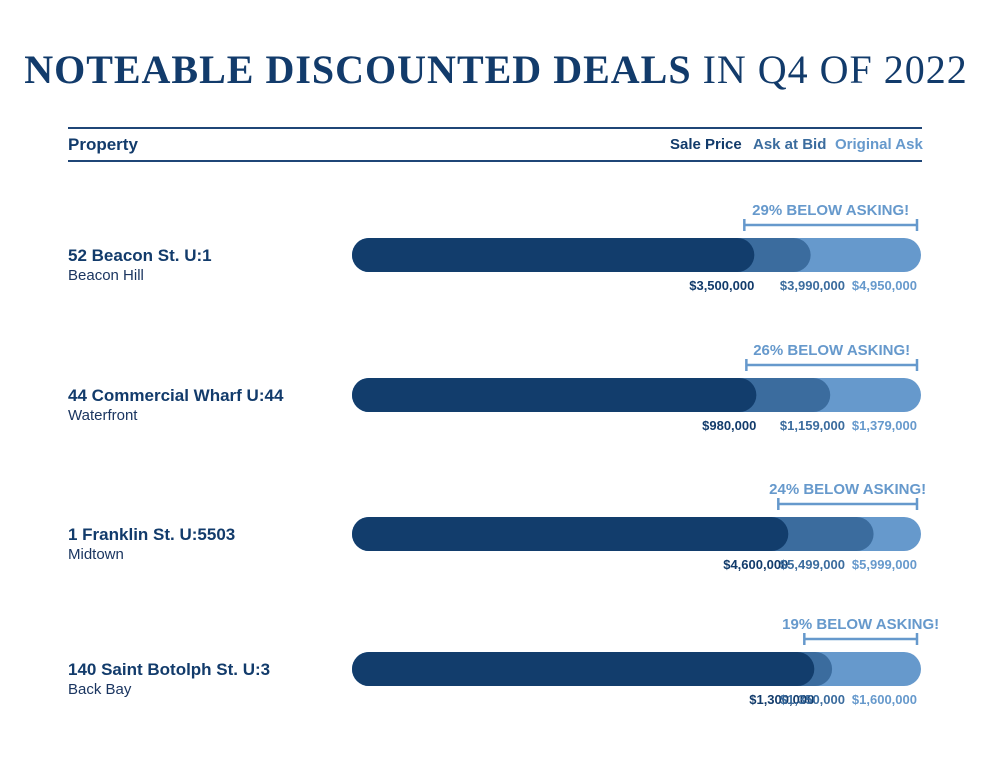 This screenshot has height=766, width=992. I want to click on chart-title: NOTEABLE DISCOUNTED DEALS IN Q4 OF 2022, so click(496, 70).